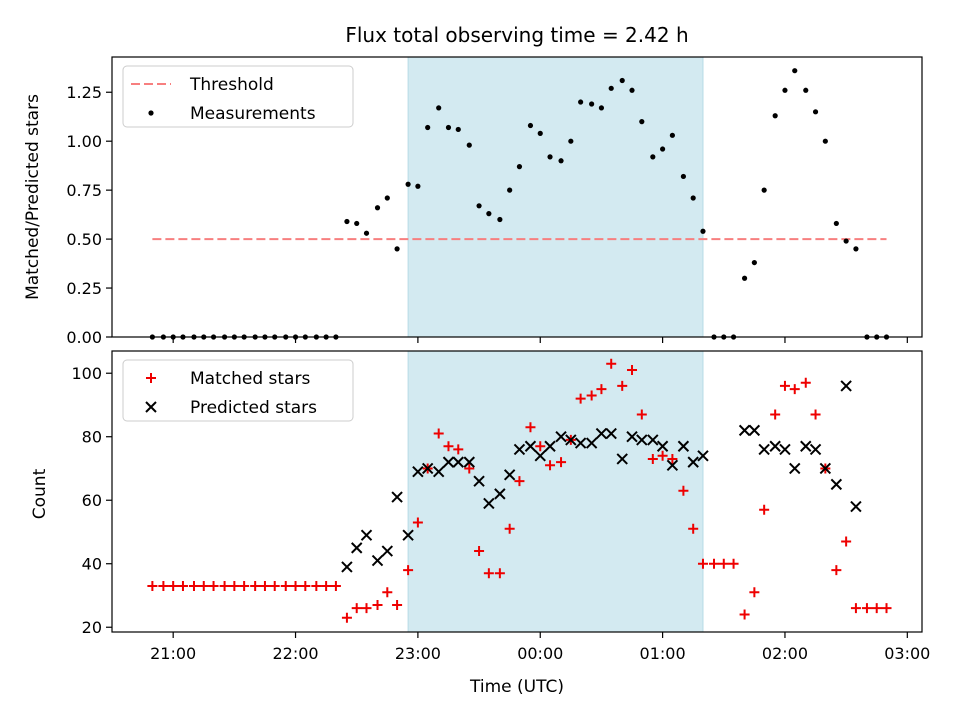 The height and width of the screenshot is (724, 960). Describe the element at coordinates (84, 337) in the screenshot. I see `y-tick-label: 0.00` at that location.